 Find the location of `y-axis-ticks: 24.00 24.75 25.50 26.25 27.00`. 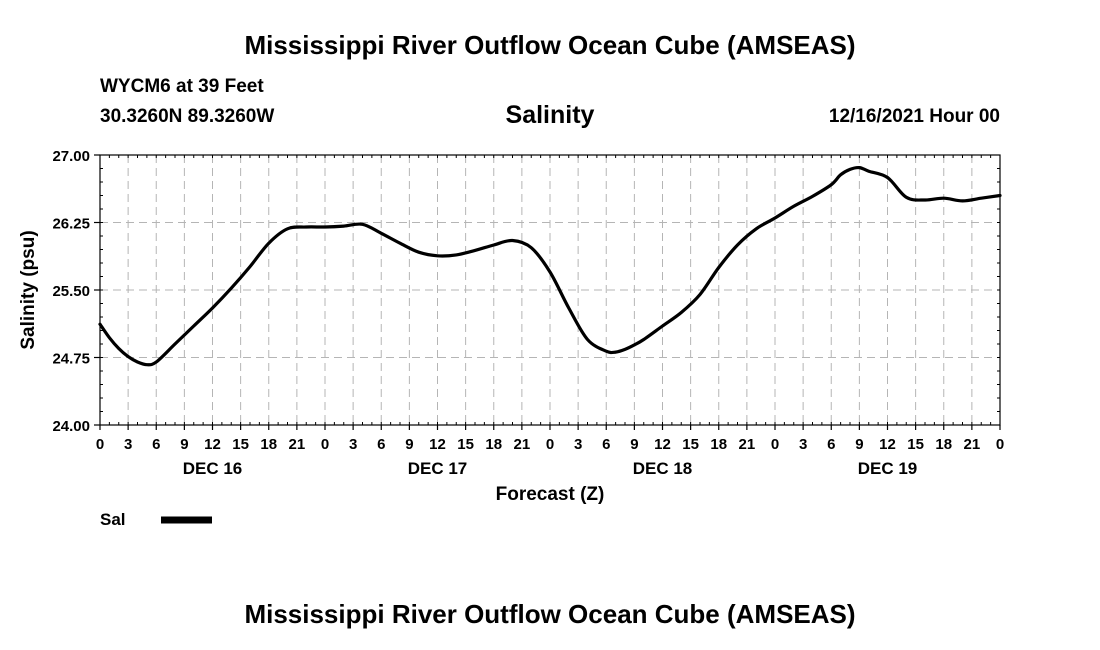

y-axis-ticks: 24.00 24.75 25.50 26.25 27.00 is located at coordinates (76, 291).